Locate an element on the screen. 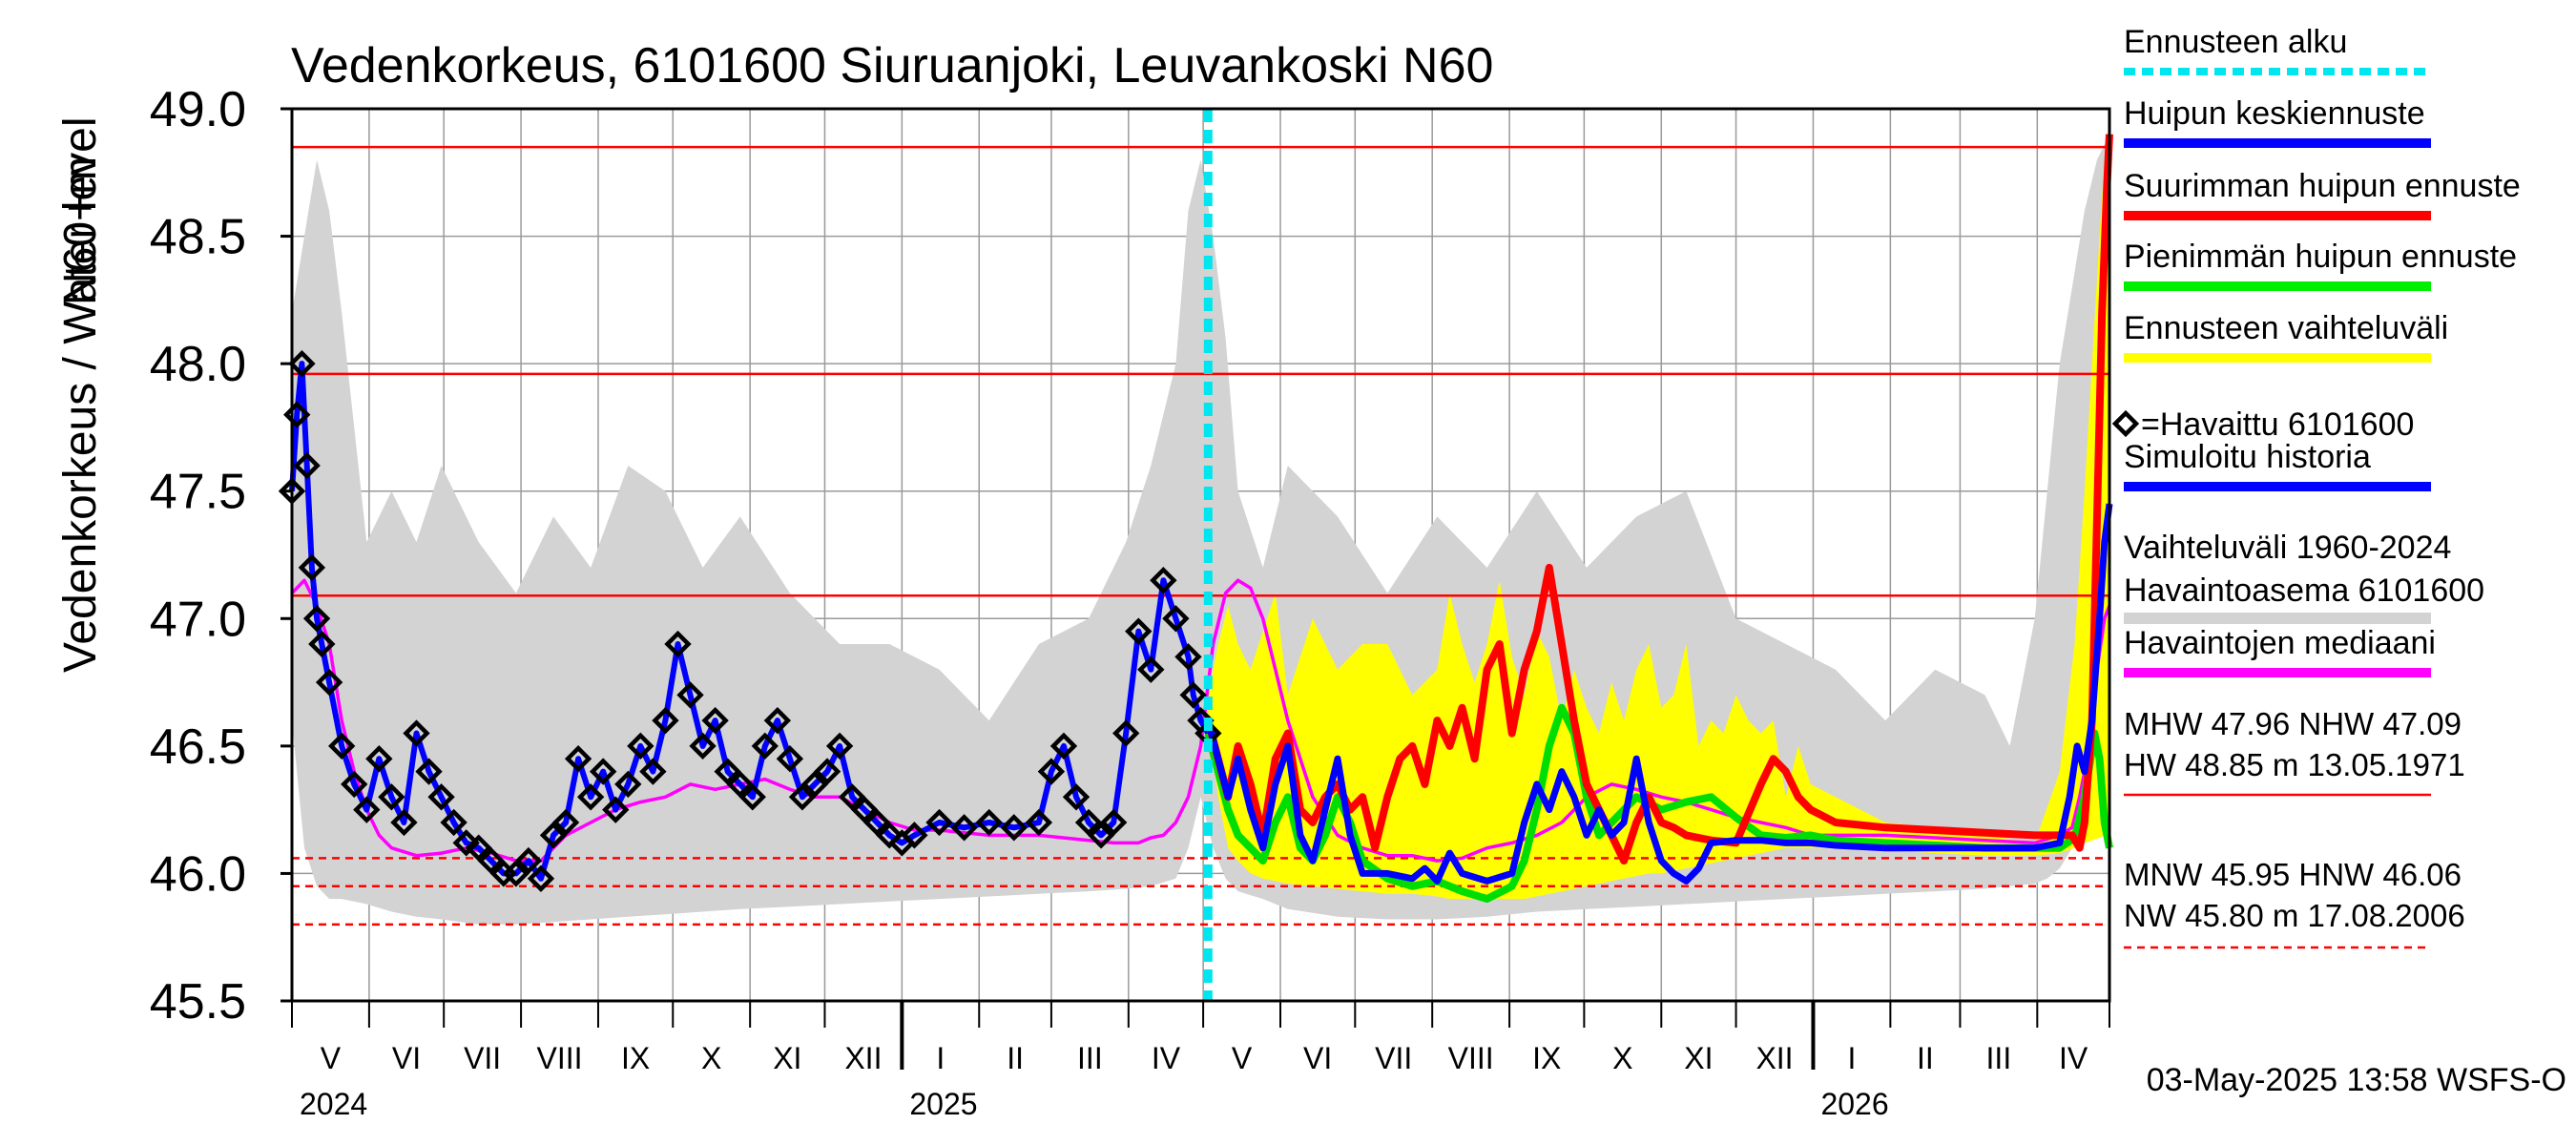 Image resolution: width=2576 pixels, height=1145 pixels. x-tick-label-year: 2026 is located at coordinates (1854, 1104).